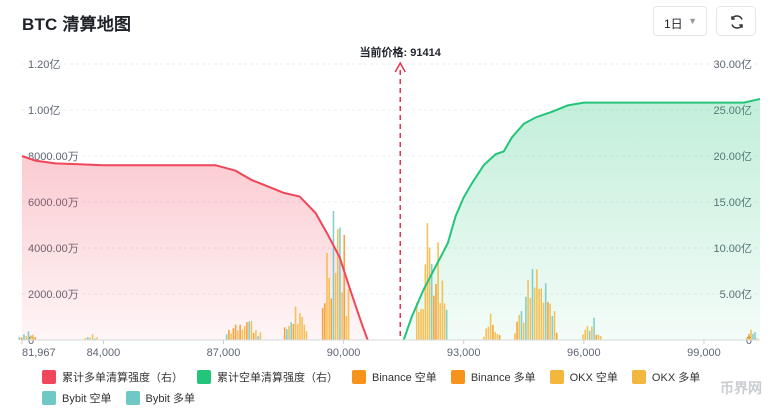 The image size is (772, 410). What do you see at coordinates (344, 353) in the screenshot?
I see `x-tick-label: 90,000` at bounding box center [344, 353].